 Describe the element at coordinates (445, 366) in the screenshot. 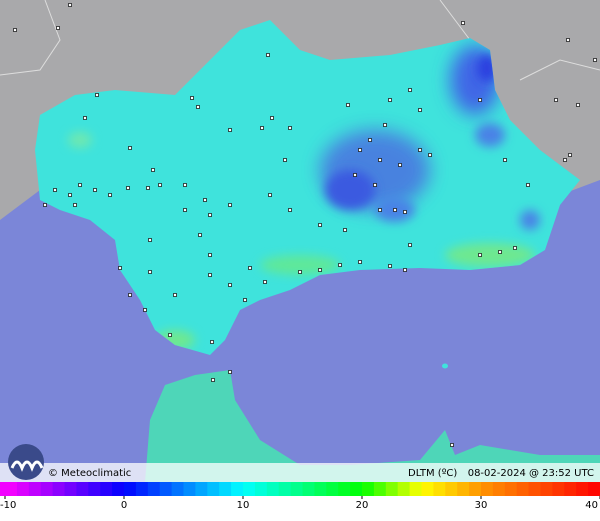

I see `islet` at that location.